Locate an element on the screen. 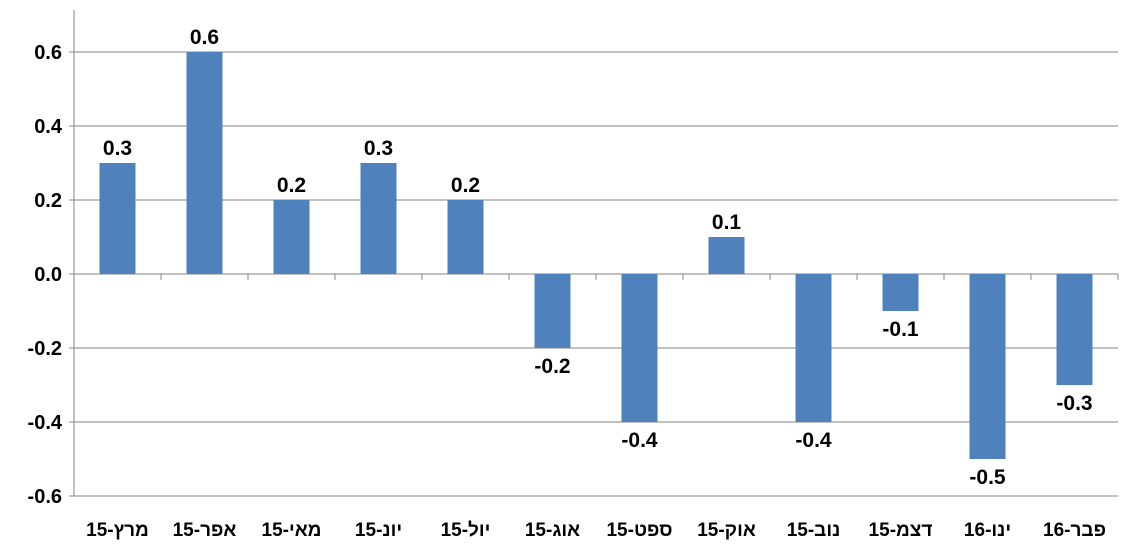  y-tick-label: -0.6 is located at coordinates (45, 497).